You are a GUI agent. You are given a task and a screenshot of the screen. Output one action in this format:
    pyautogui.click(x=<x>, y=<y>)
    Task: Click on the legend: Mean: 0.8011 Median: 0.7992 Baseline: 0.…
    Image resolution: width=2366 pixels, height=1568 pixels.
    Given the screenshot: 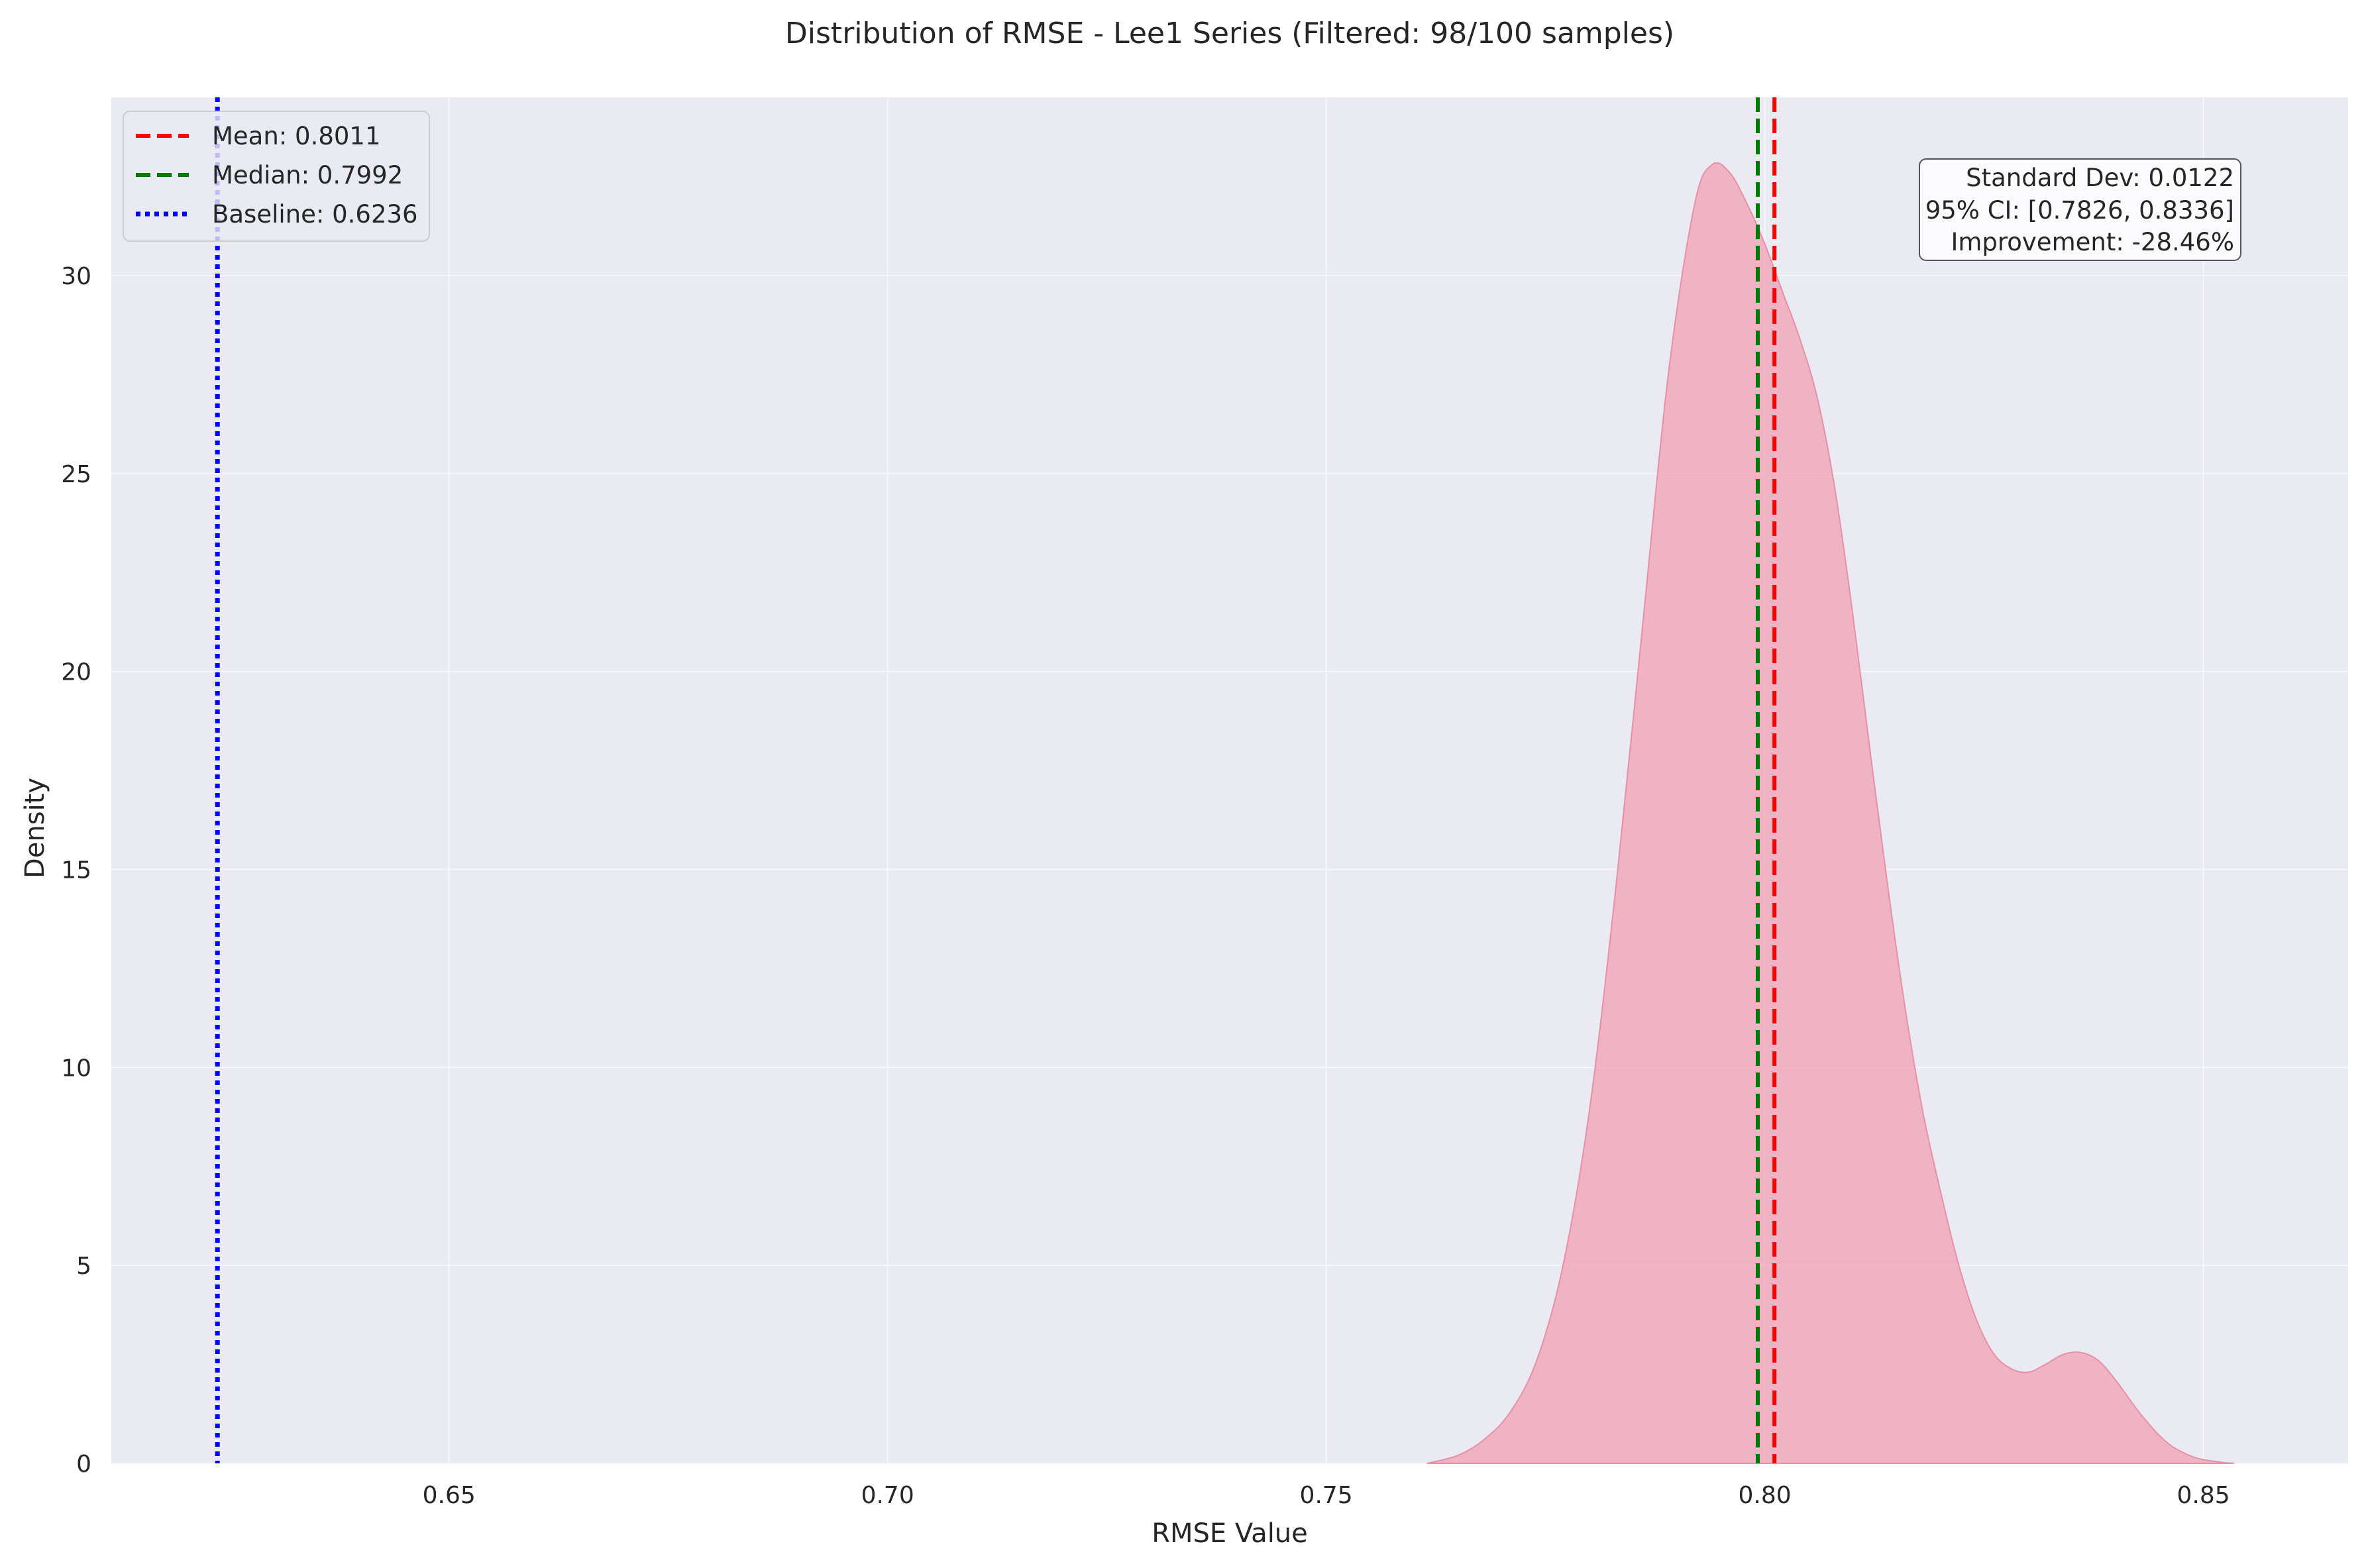 What is the action you would take?
    pyautogui.click(x=276, y=176)
    